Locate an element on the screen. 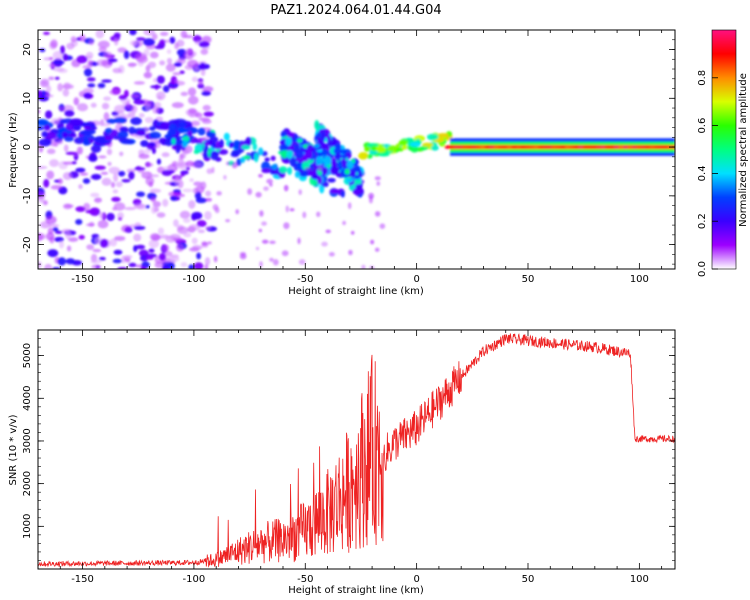 Image resolution: width=750 pixels, height=600 pixels. snr-x-axis-label: Height of straight line (km) is located at coordinates (356, 590).